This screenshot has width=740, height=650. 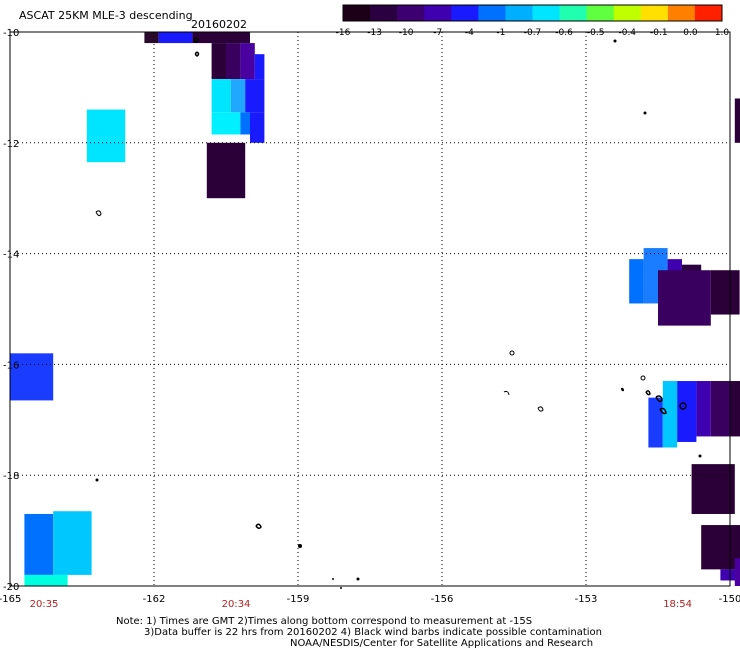 What do you see at coordinates (154, 599) in the screenshot?
I see `x-tick-label: -162` at bounding box center [154, 599].